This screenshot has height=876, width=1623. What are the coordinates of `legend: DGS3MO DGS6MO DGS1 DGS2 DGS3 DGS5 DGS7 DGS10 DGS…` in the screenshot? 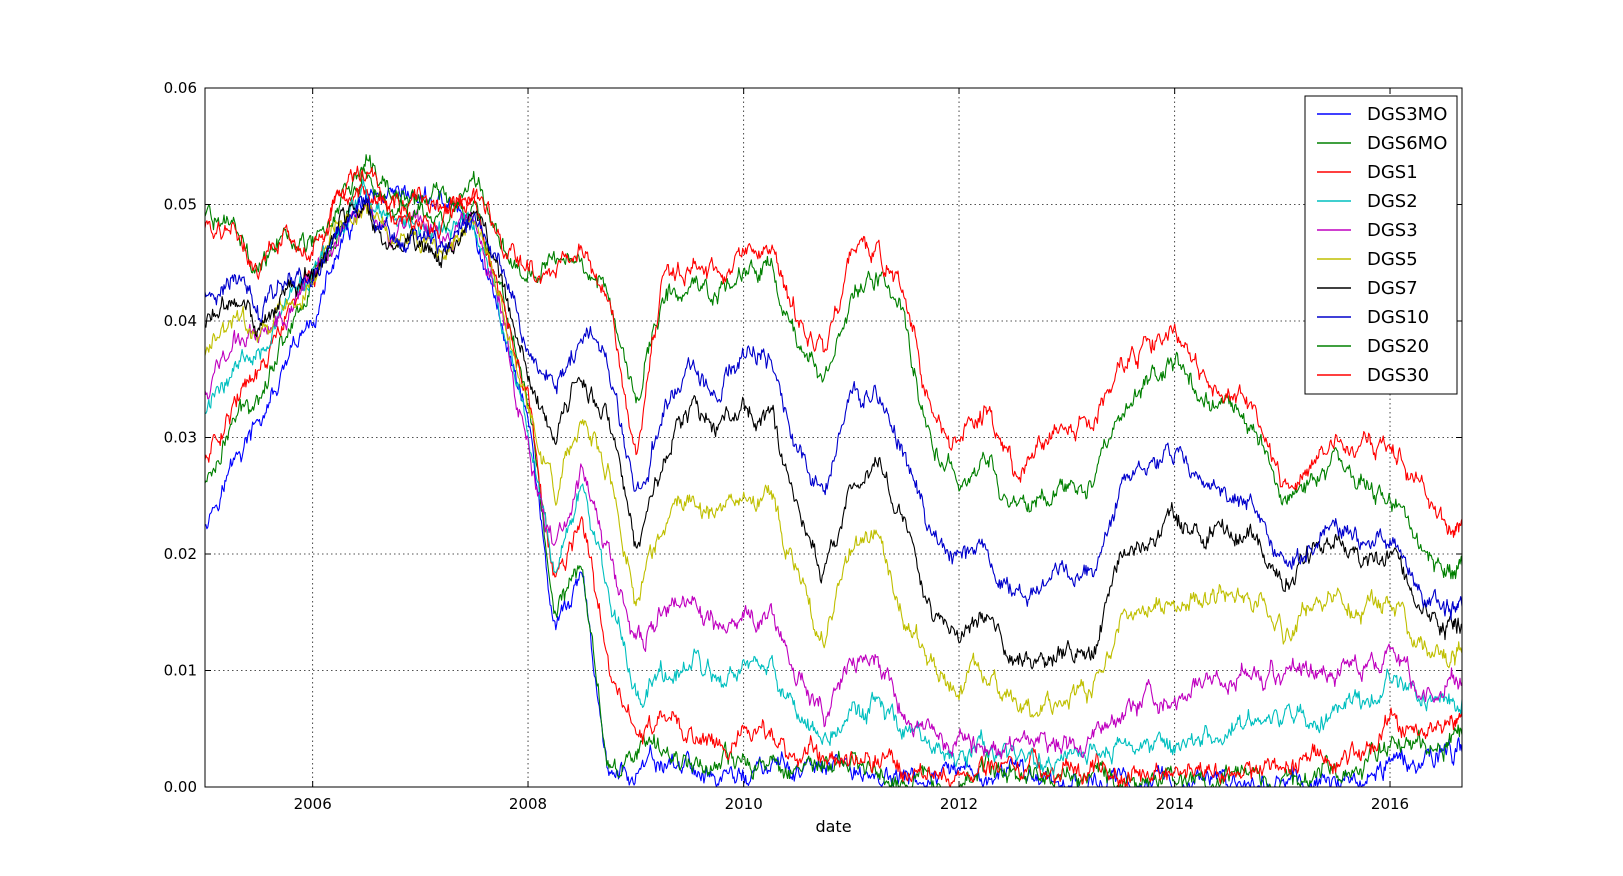 It's located at (1381, 245).